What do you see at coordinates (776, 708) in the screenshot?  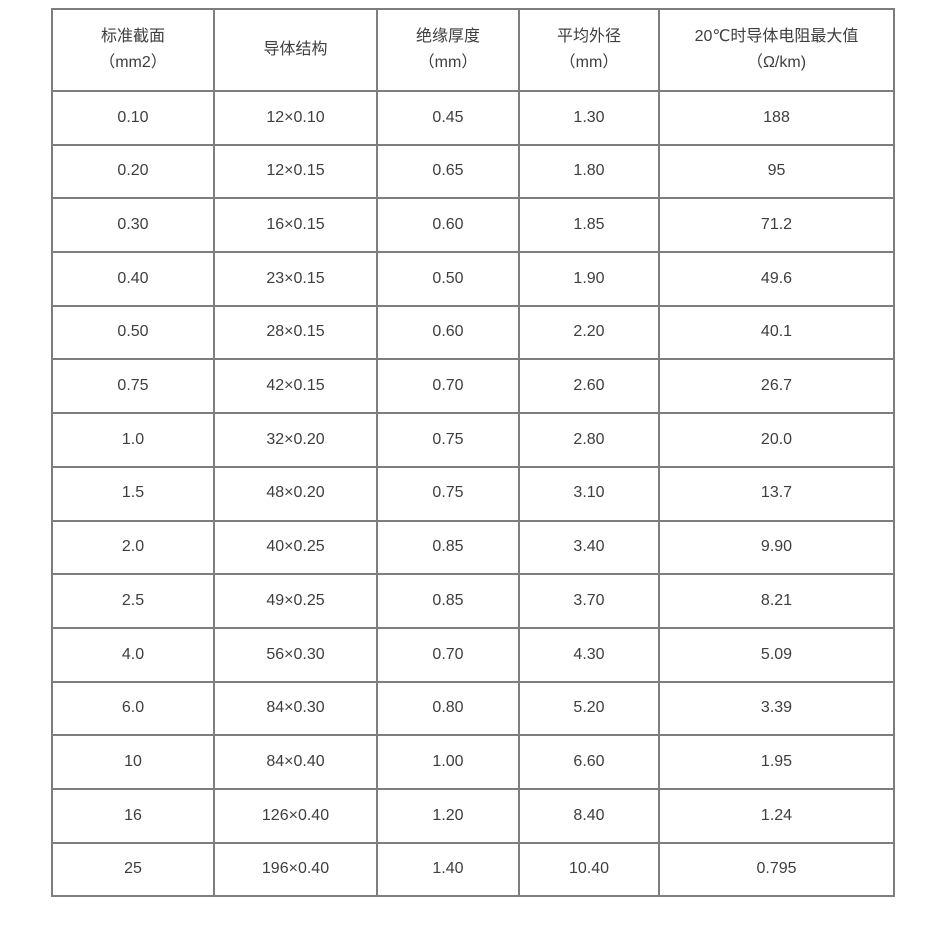 I see `table-cell: 3.39` at bounding box center [776, 708].